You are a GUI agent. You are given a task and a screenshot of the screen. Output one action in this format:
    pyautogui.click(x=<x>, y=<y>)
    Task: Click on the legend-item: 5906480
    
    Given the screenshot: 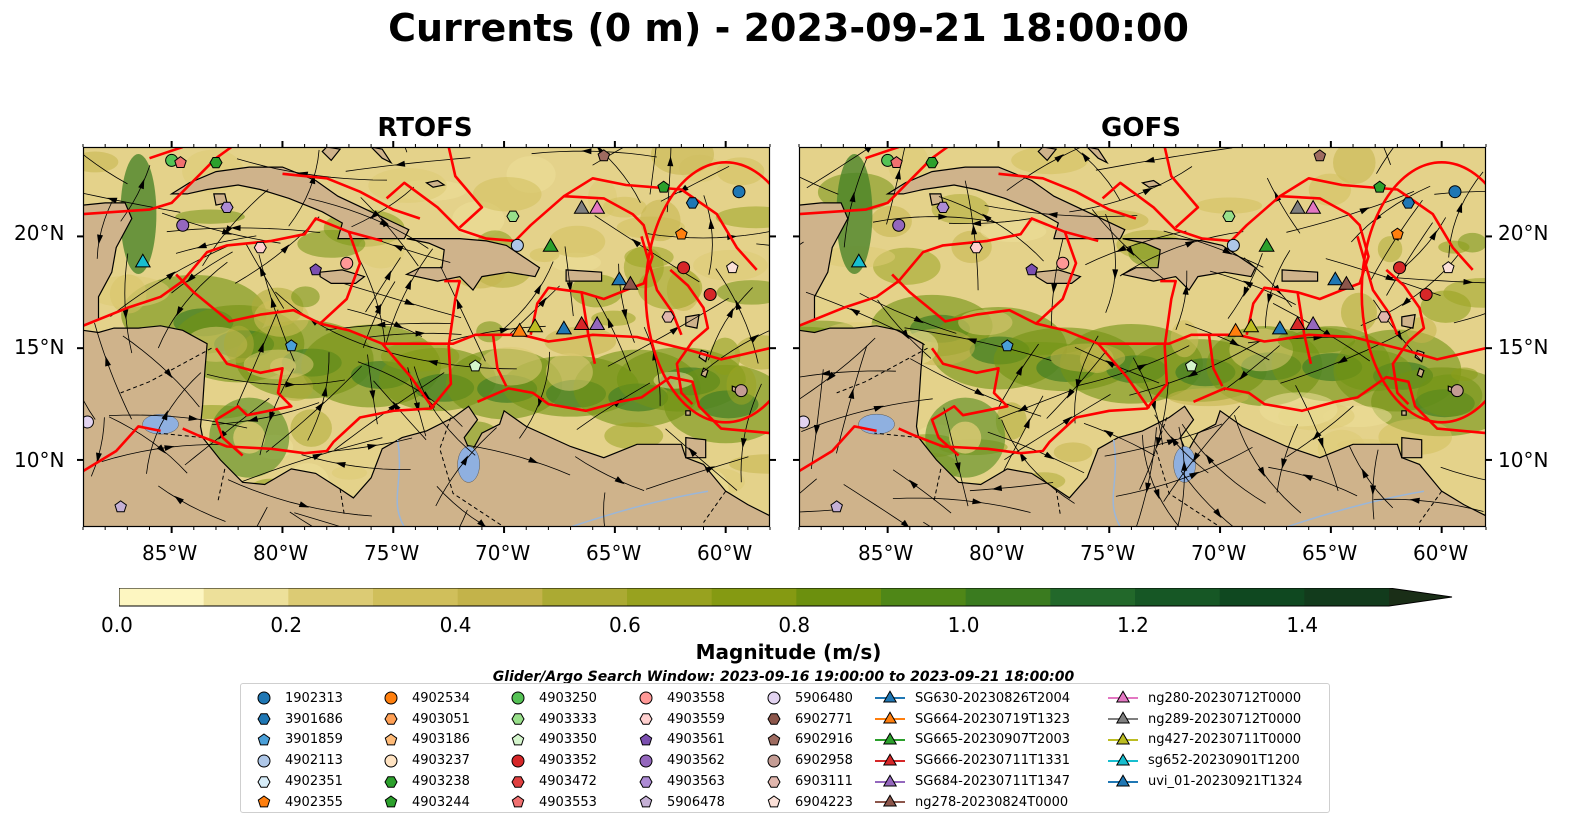 What is the action you would take?
    pyautogui.click(x=807, y=698)
    